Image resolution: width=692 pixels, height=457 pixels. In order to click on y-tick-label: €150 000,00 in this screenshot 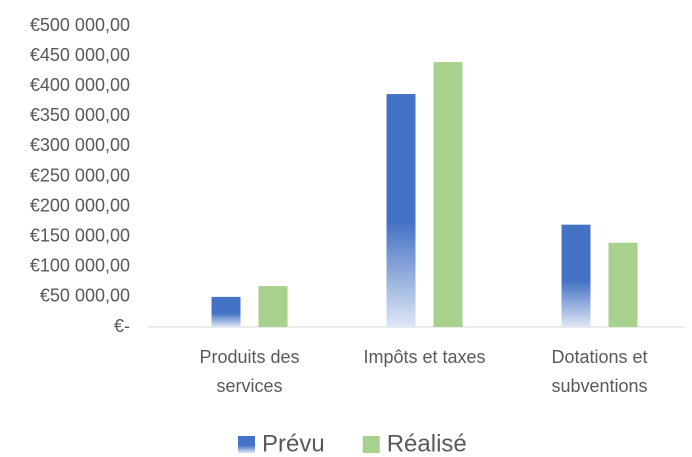, I will do `click(80, 235)`.